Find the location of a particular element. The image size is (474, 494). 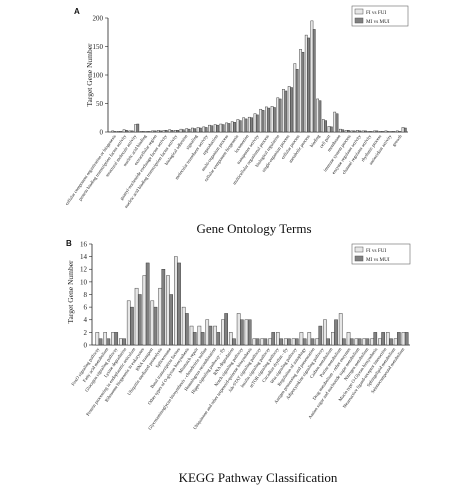

panel-a-y-tick-label: 200 is located at coordinates (98, 18).